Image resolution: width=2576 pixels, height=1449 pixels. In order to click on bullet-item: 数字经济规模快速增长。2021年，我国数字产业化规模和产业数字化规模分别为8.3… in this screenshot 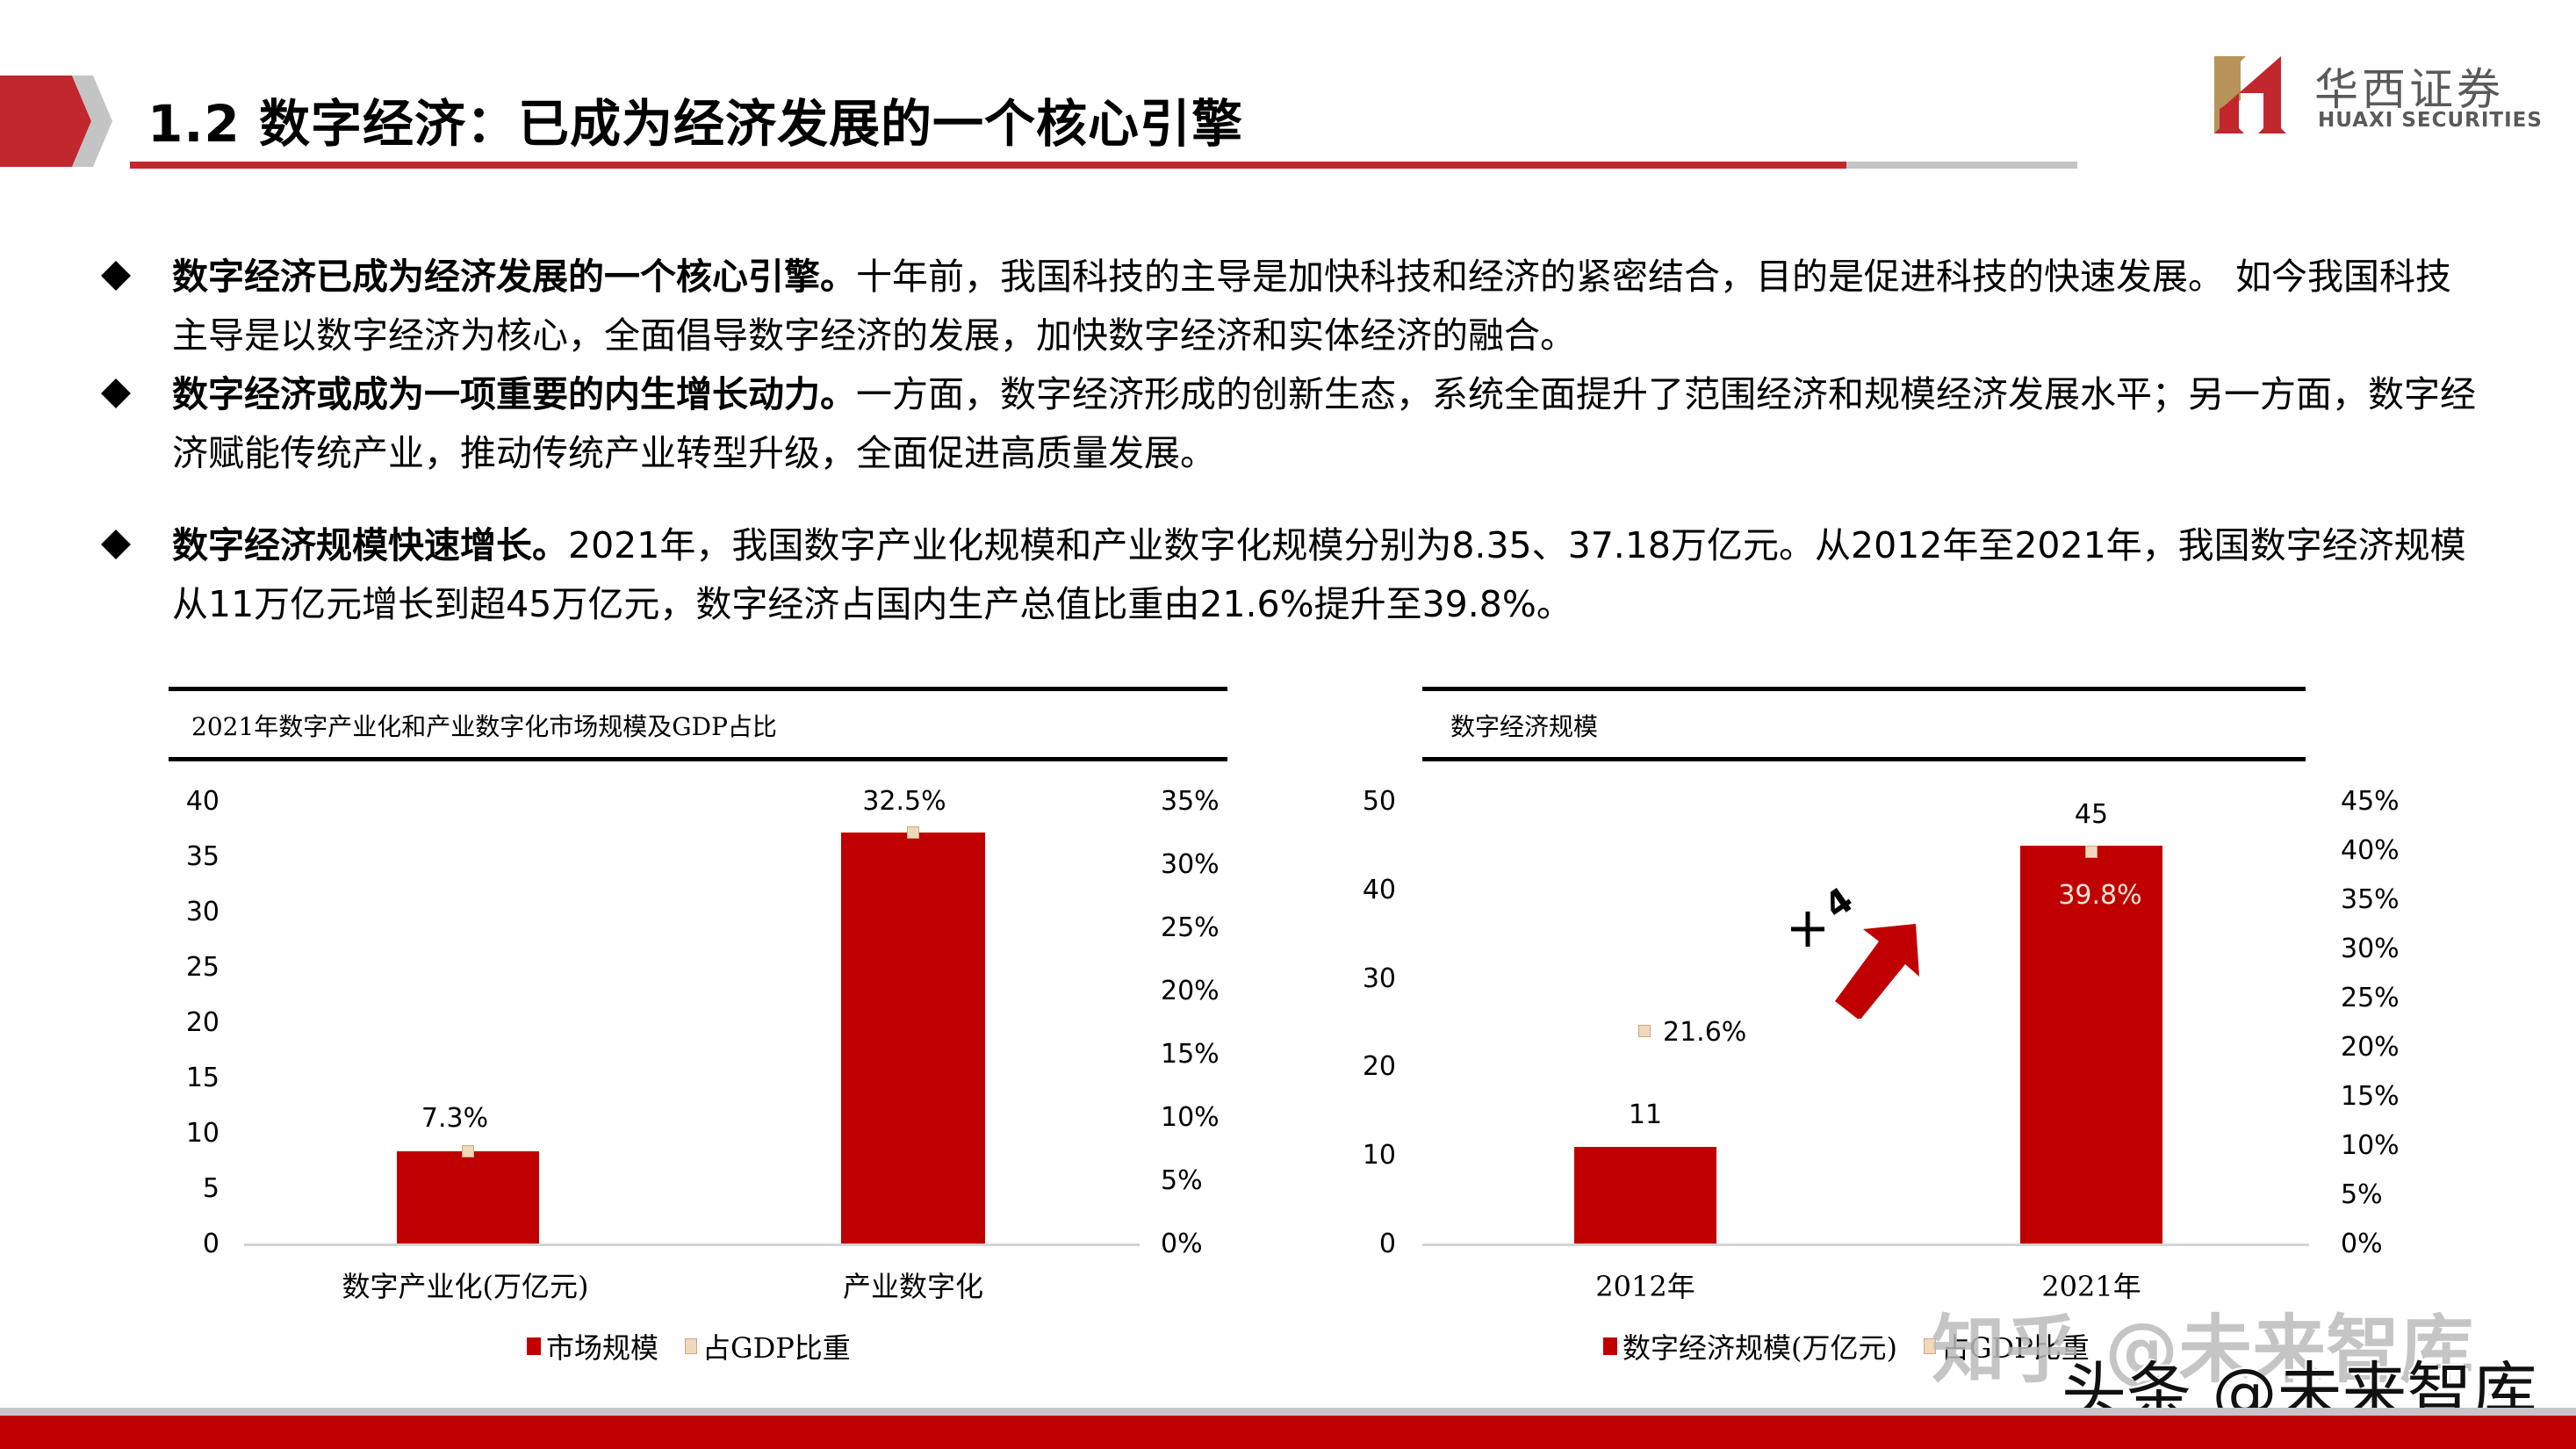, I will do `click(1292, 575)`.